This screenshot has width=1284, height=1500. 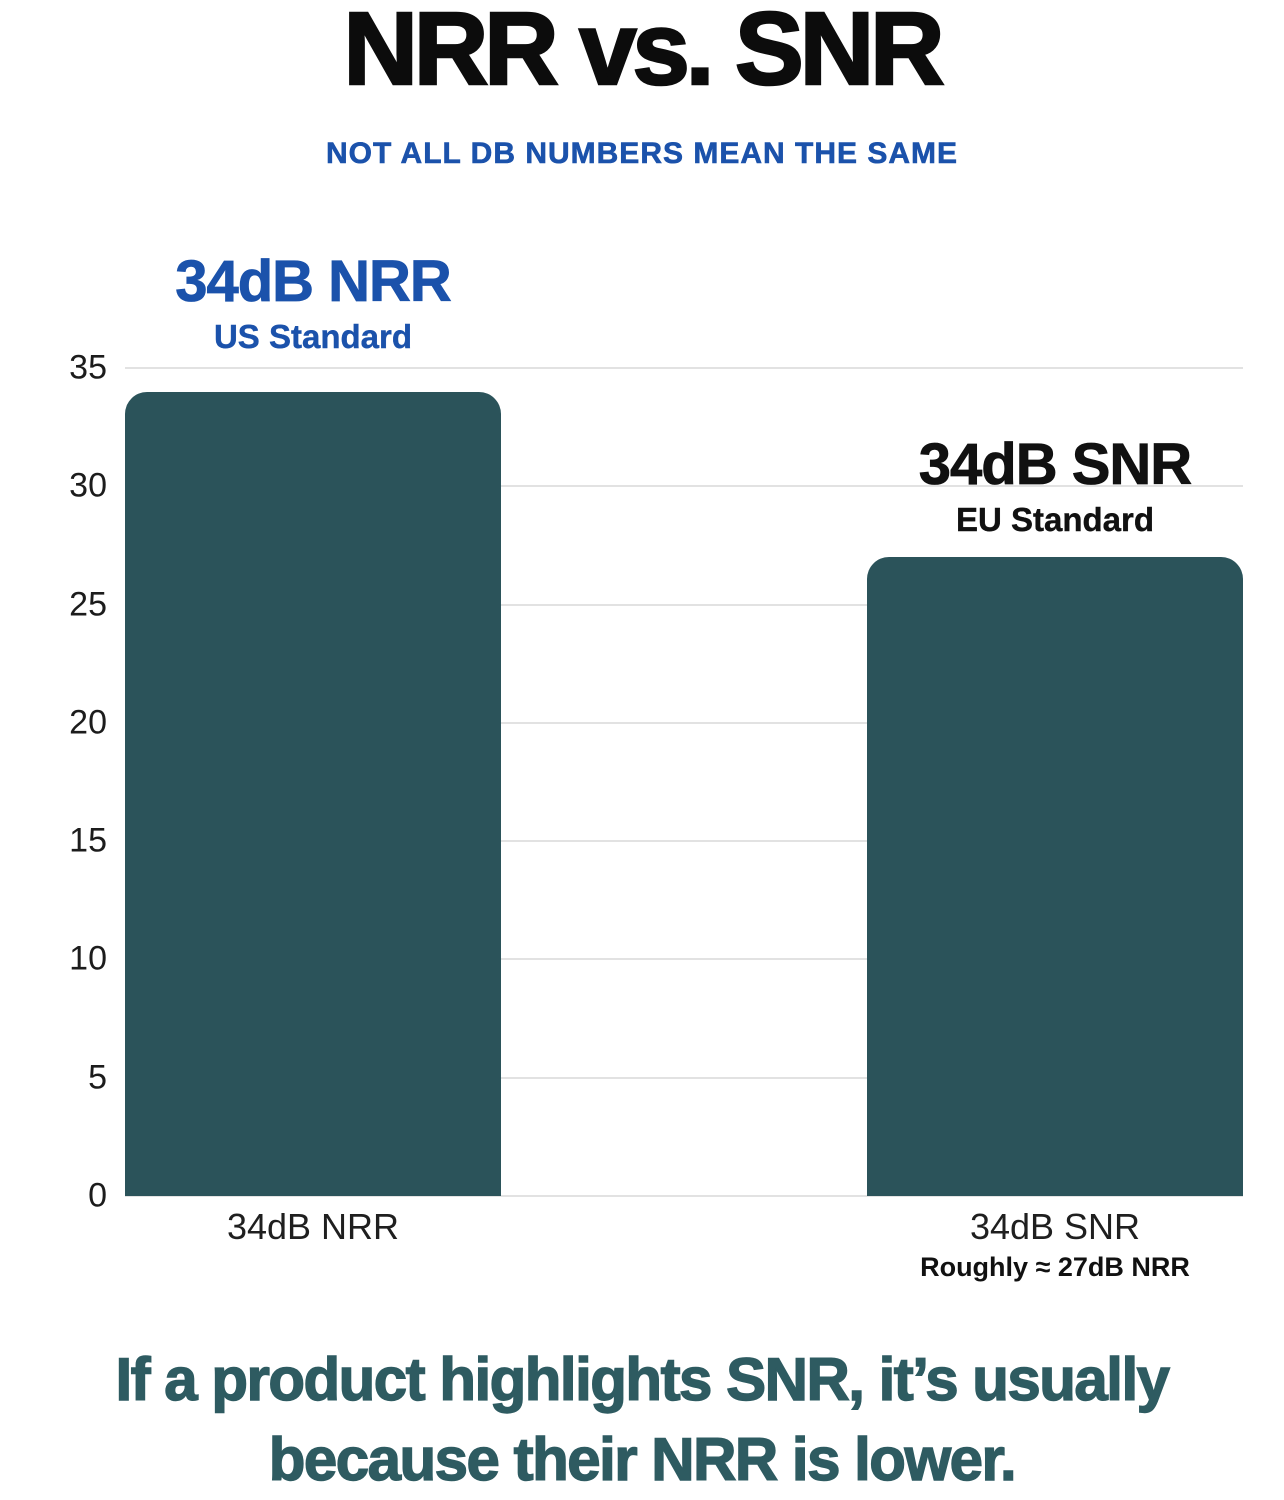 What do you see at coordinates (88, 604) in the screenshot?
I see `y-axis-tick-25: 25` at bounding box center [88, 604].